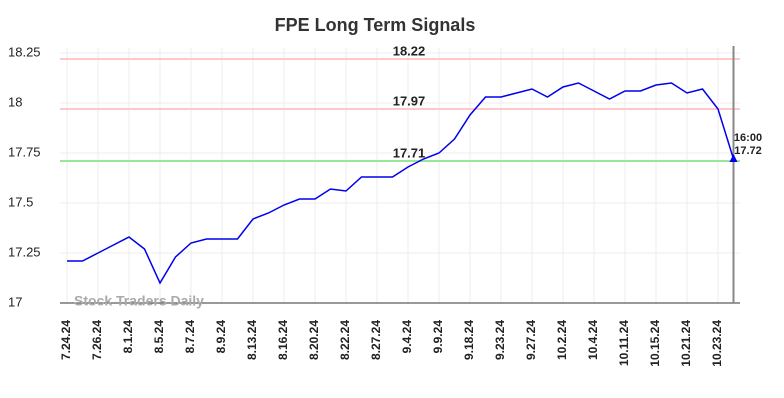 This screenshot has width=784, height=398. What do you see at coordinates (748, 138) in the screenshot?
I see `end-time: 16:00` at bounding box center [748, 138].